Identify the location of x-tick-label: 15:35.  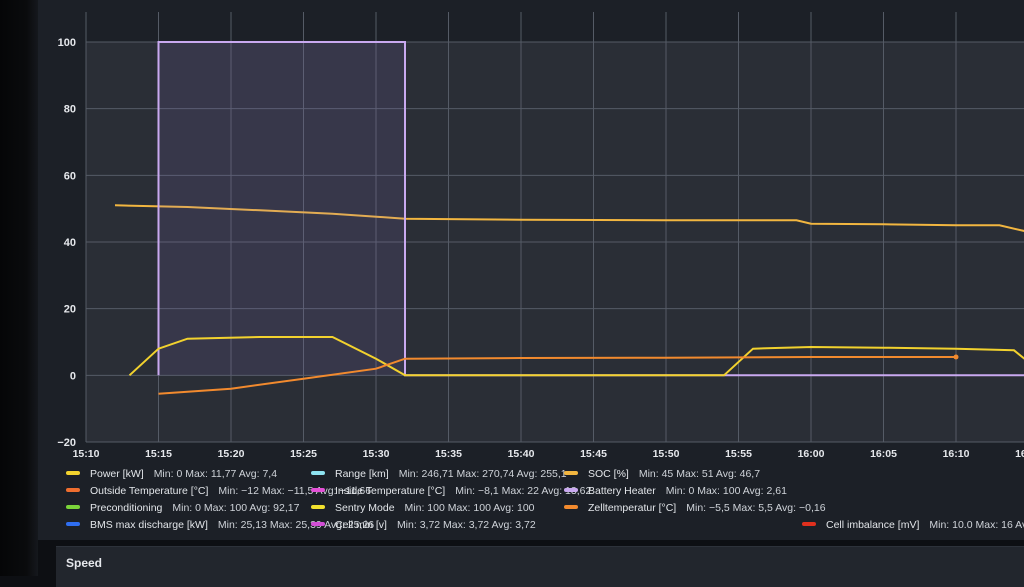
(448, 454).